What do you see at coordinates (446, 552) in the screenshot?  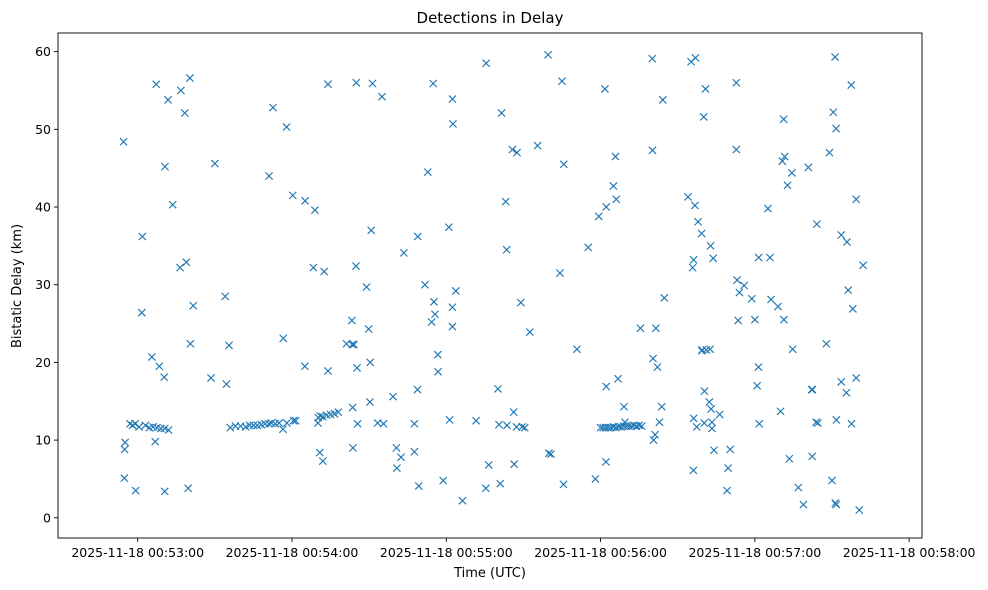 I see `x-tick-label: 2025-11-18 00:55:00` at bounding box center [446, 552].